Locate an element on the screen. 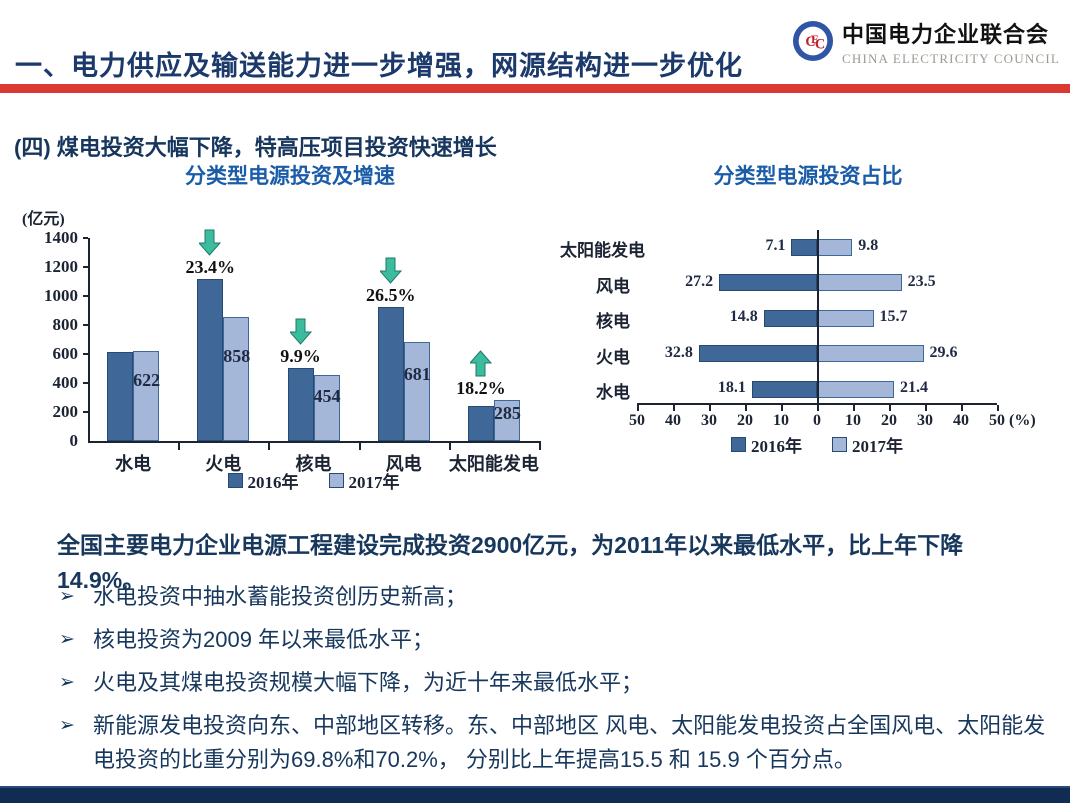  row-category-label: 风电 is located at coordinates (613, 286).